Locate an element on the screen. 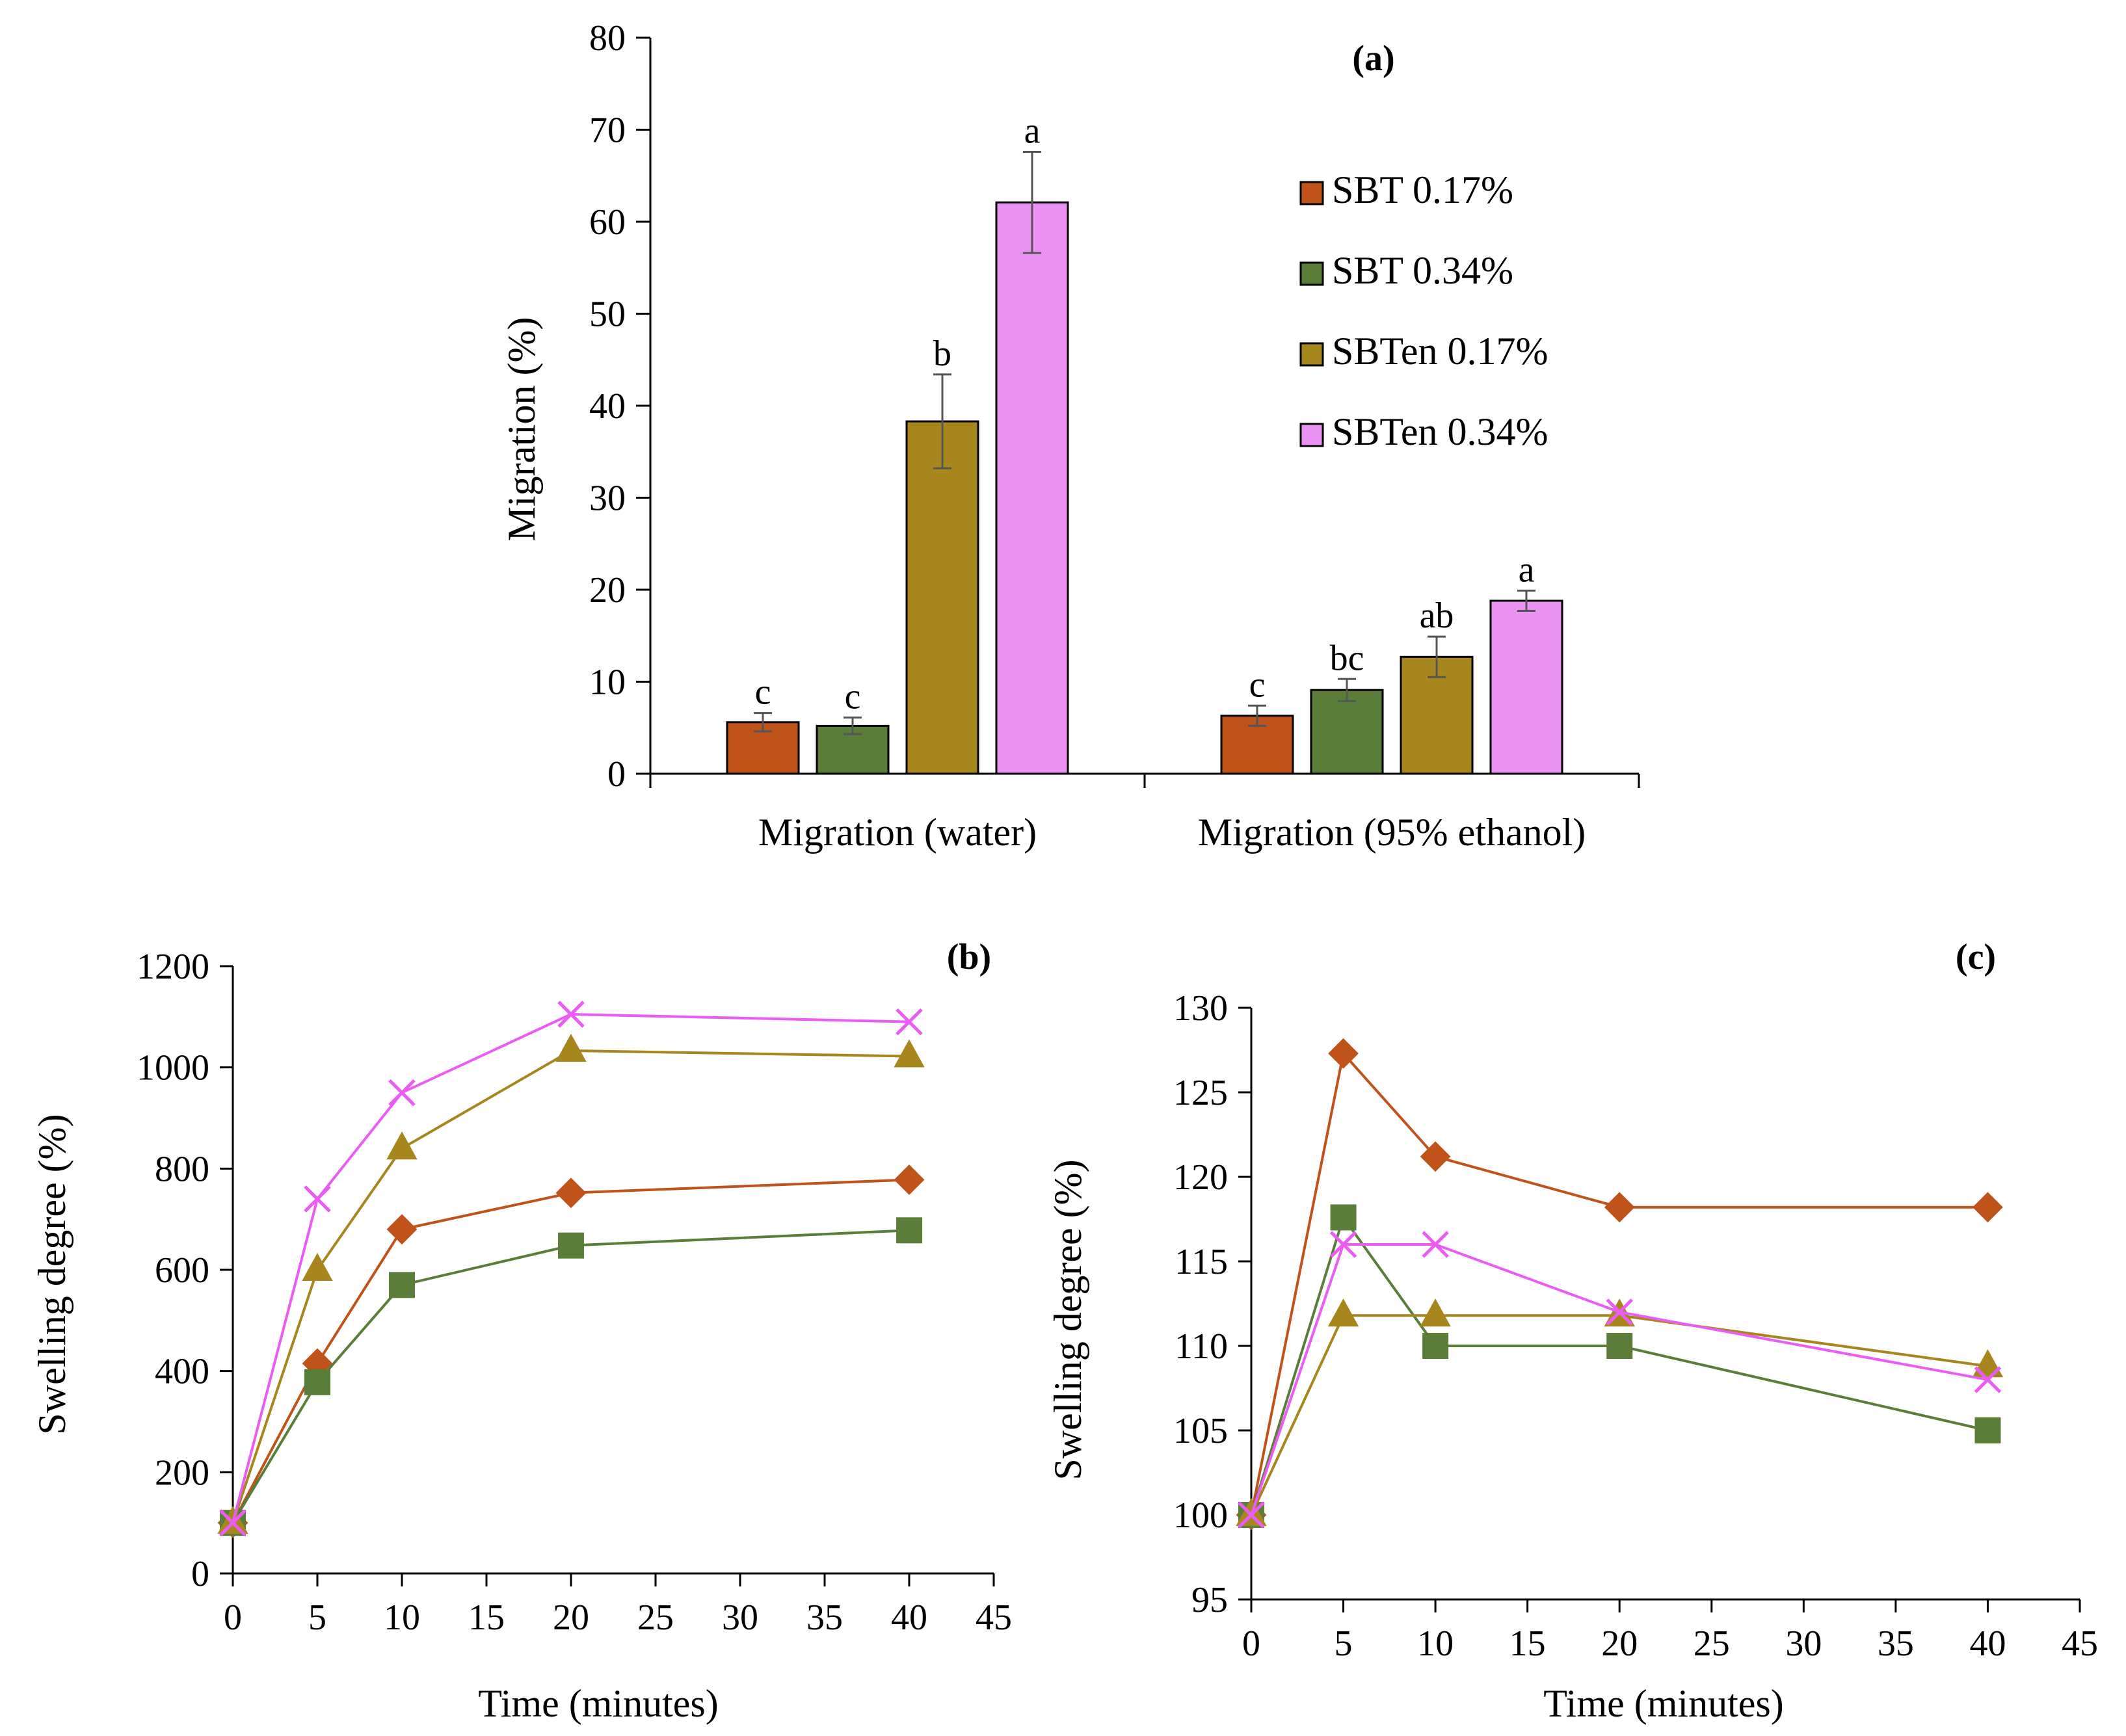 This screenshot has width=2126, height=1736. legend-label: SBTen 0.17% is located at coordinates (1440, 352).